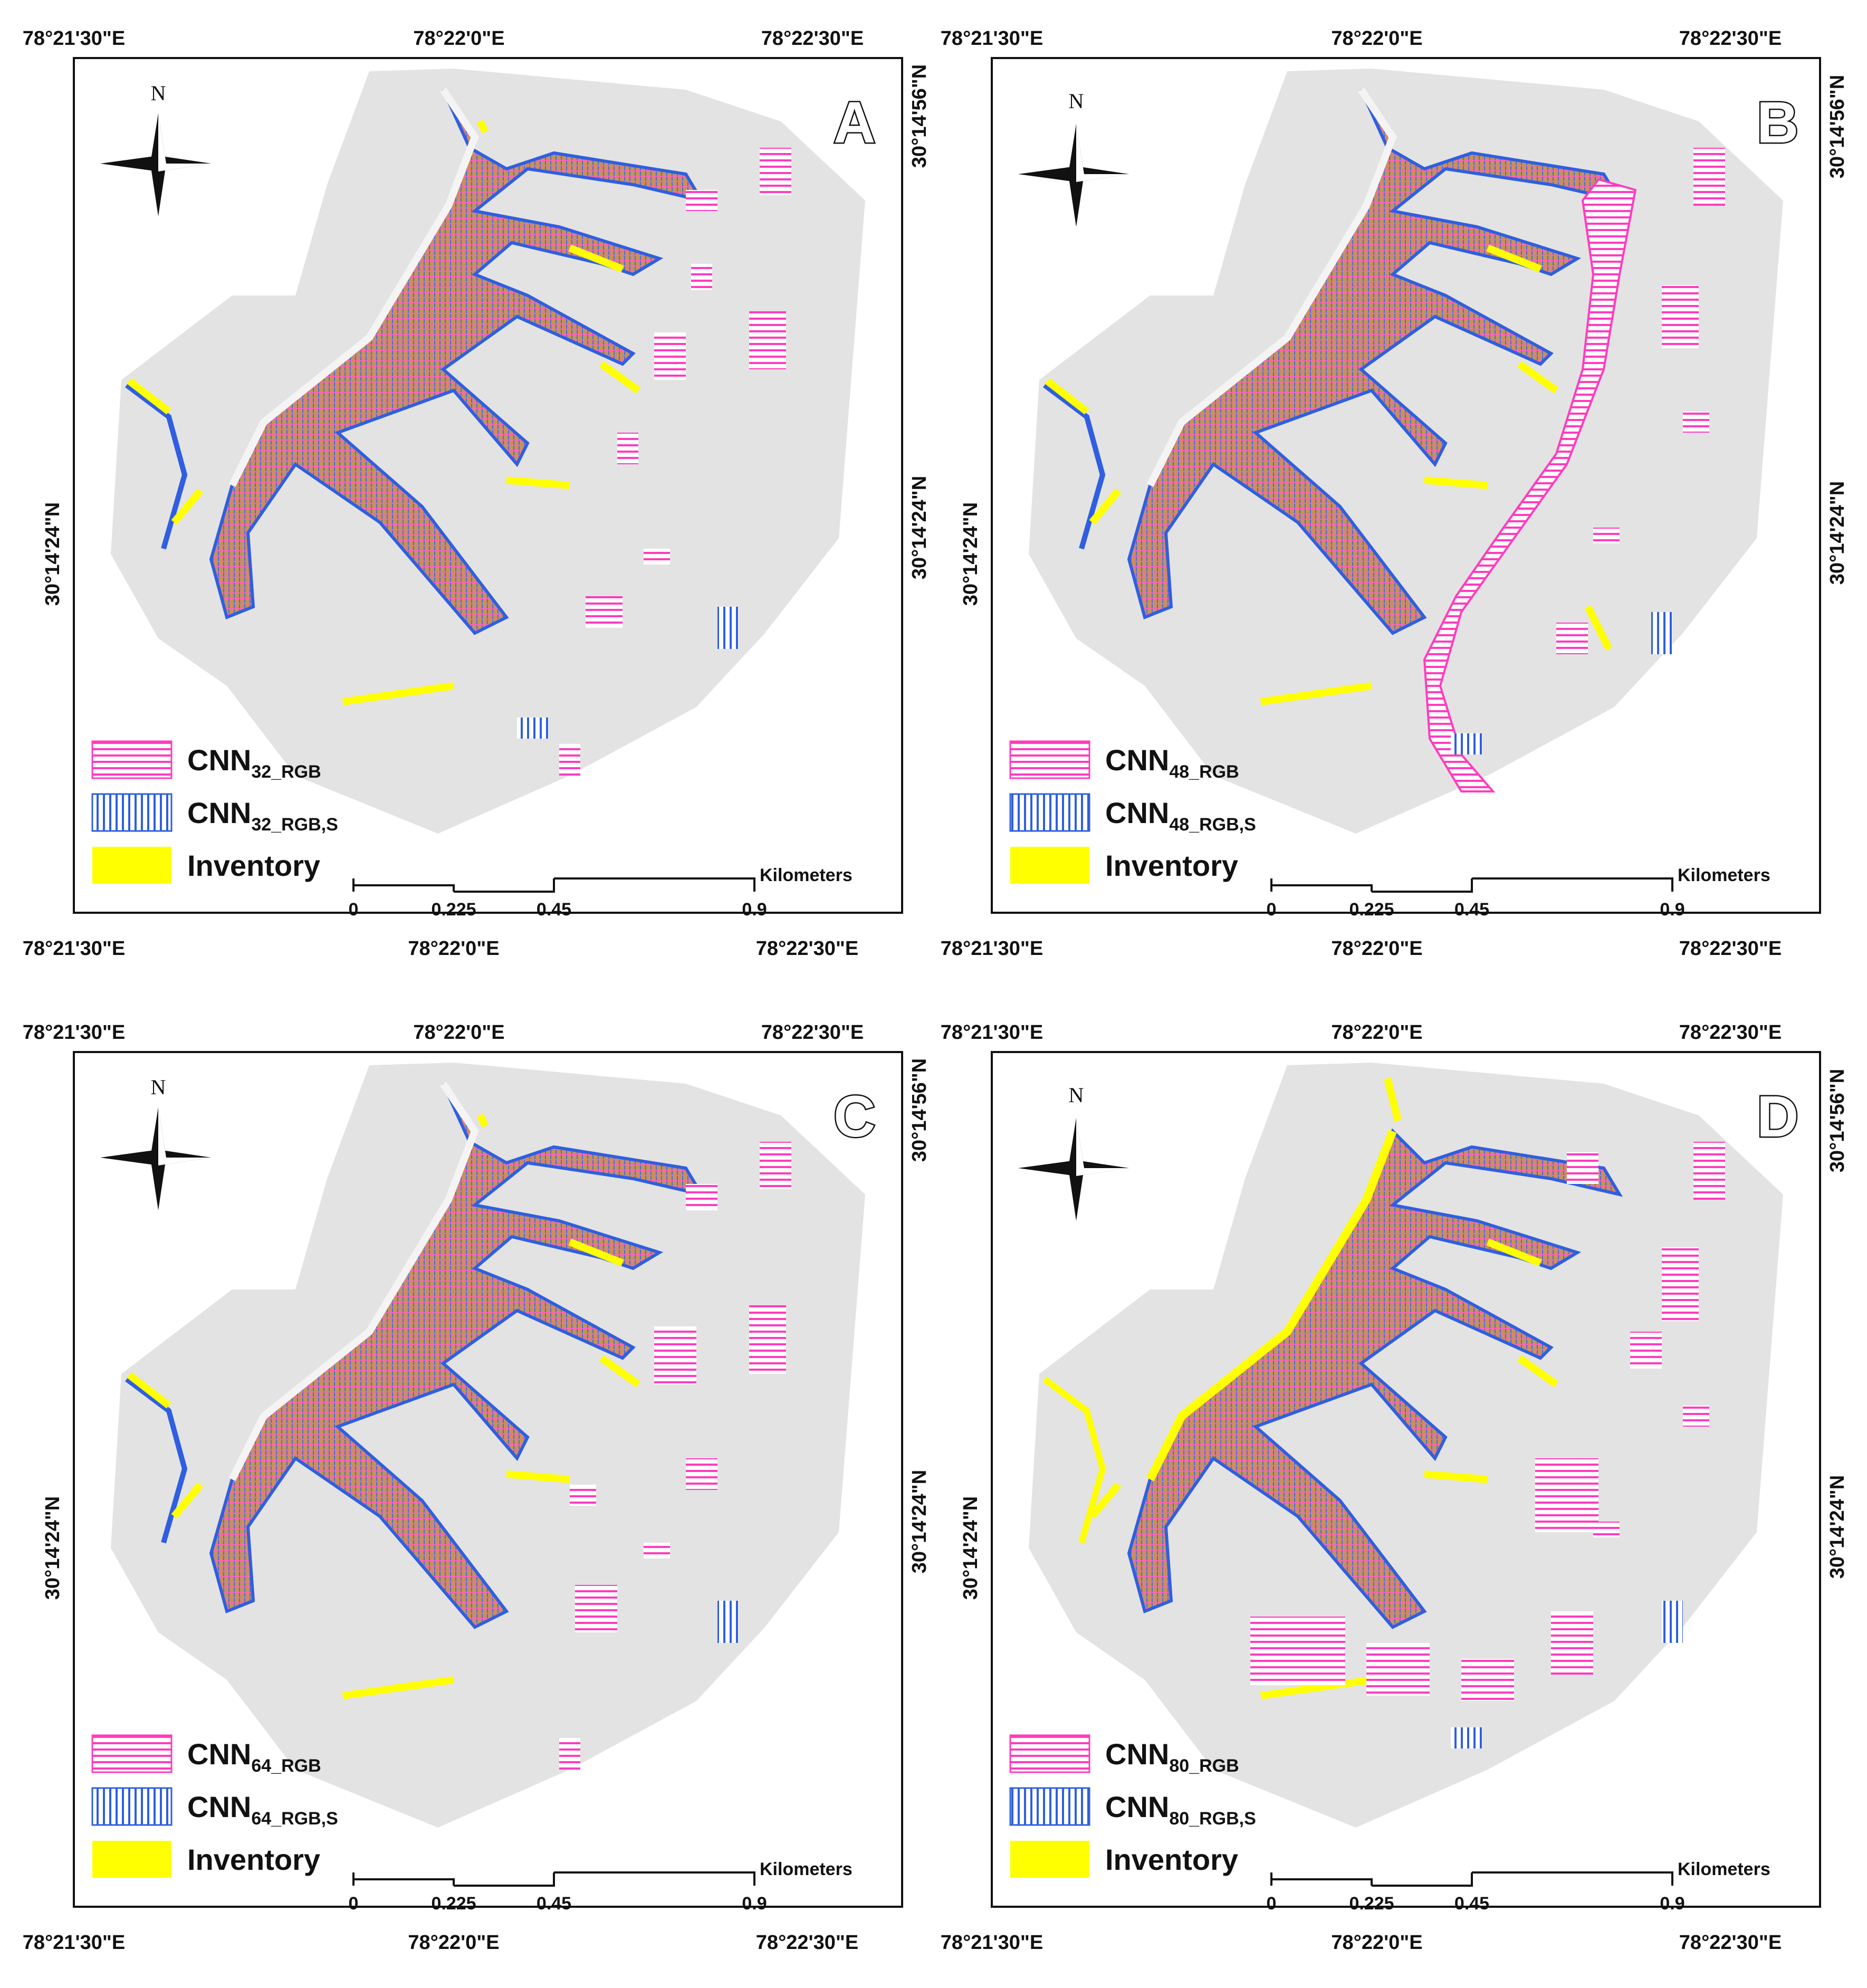 The height and width of the screenshot is (1988, 1867). Describe the element at coordinates (1180, 815) in the screenshot. I see `legend-label-rgbs: CNN48_RGB,S` at that location.